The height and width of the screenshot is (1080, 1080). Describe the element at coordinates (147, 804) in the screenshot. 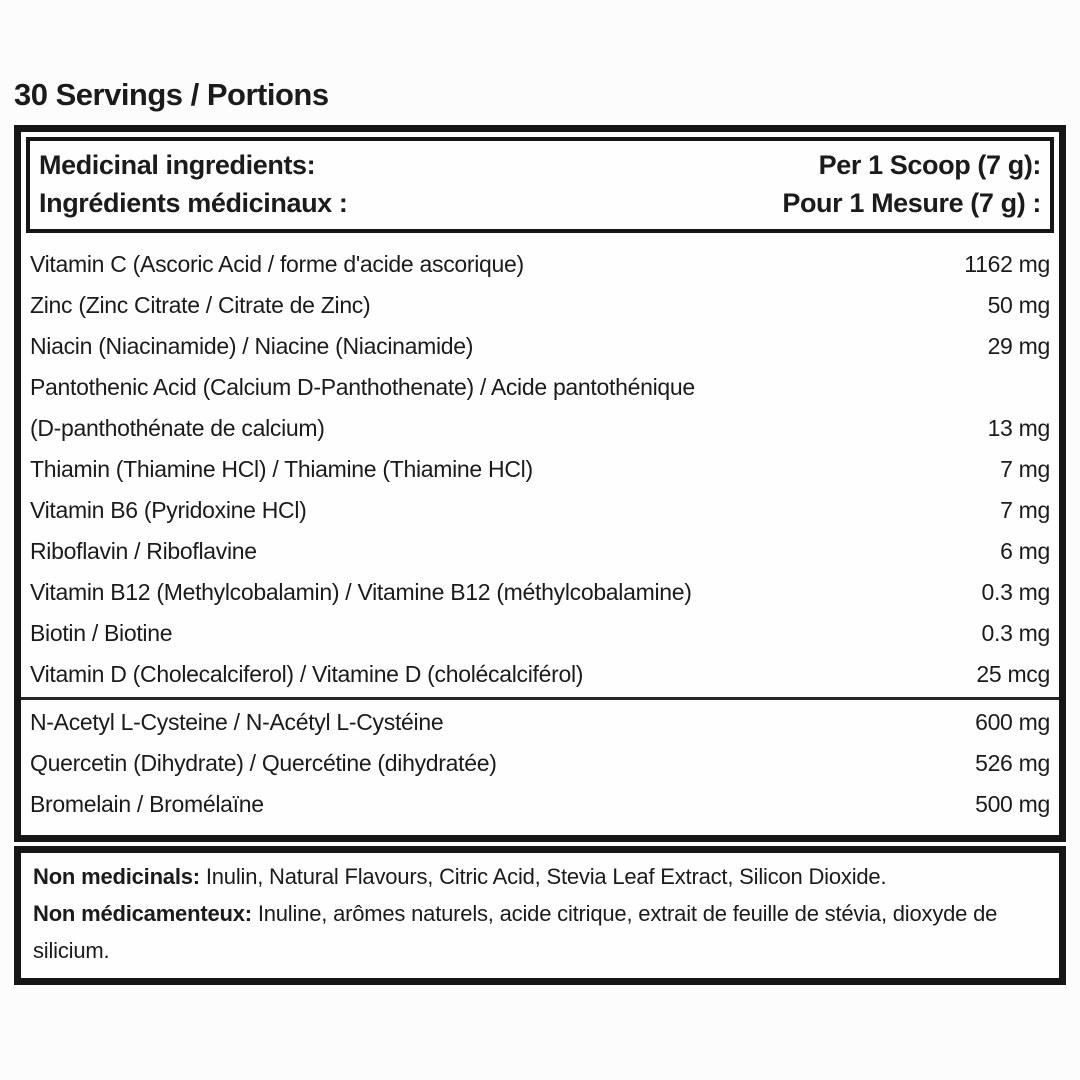

I see `ingredient-name: Bromelain / Bromélaïne` at that location.